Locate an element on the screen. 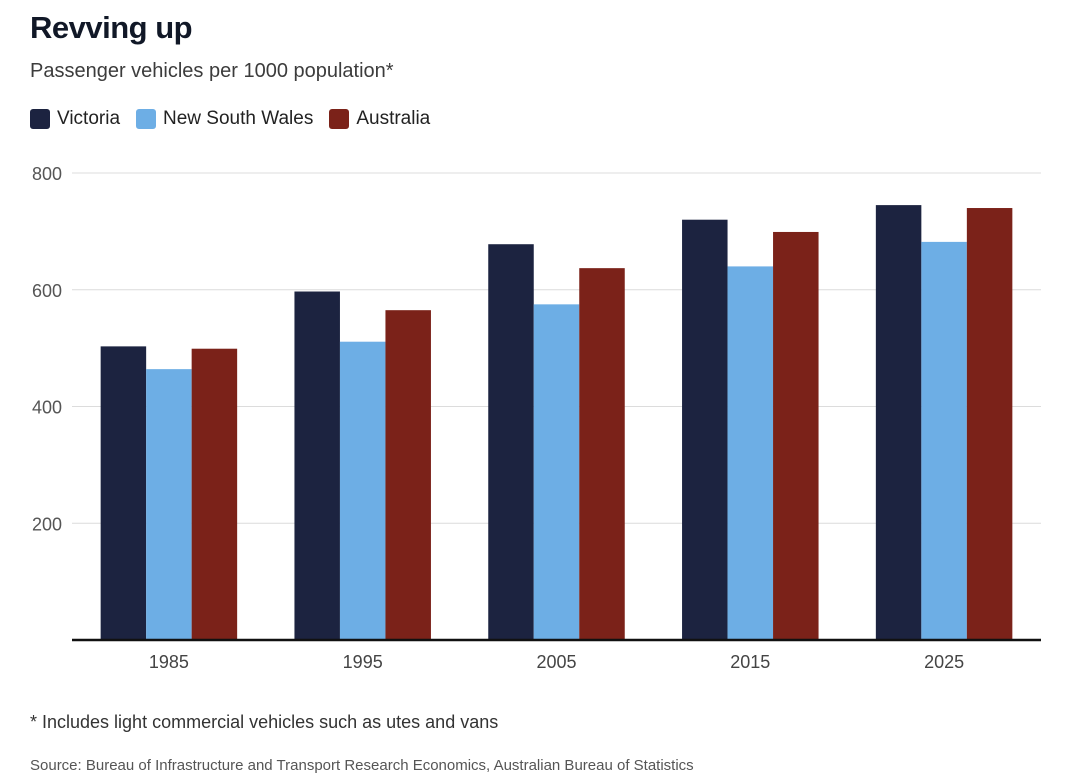  bar-new-south-wales-1995 is located at coordinates (362, 490).